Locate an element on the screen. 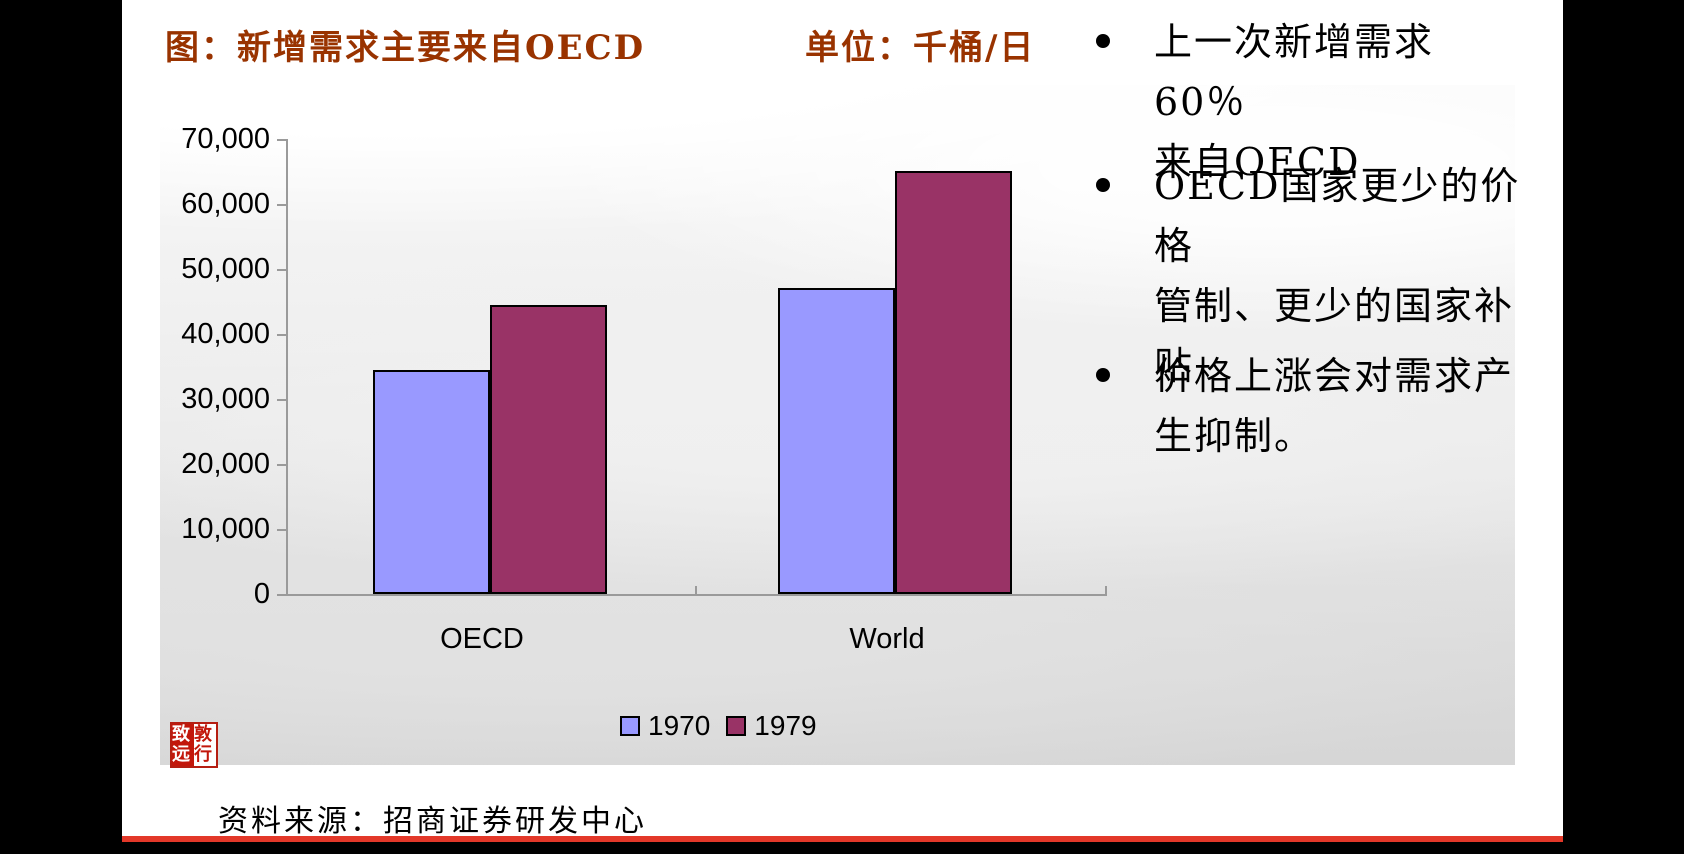 This screenshot has width=1684, height=854. y-axis-tick-label: 20,000 is located at coordinates (225, 464).